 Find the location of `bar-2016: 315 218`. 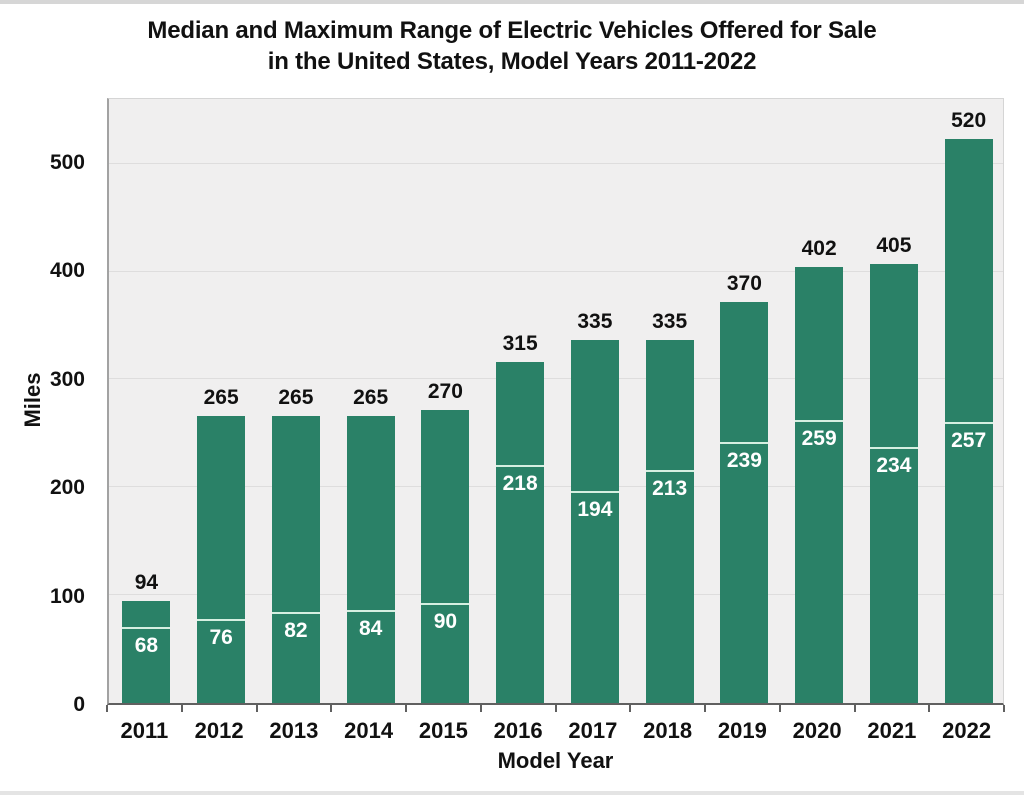

bar-2016: 315 218 is located at coordinates (520, 517).